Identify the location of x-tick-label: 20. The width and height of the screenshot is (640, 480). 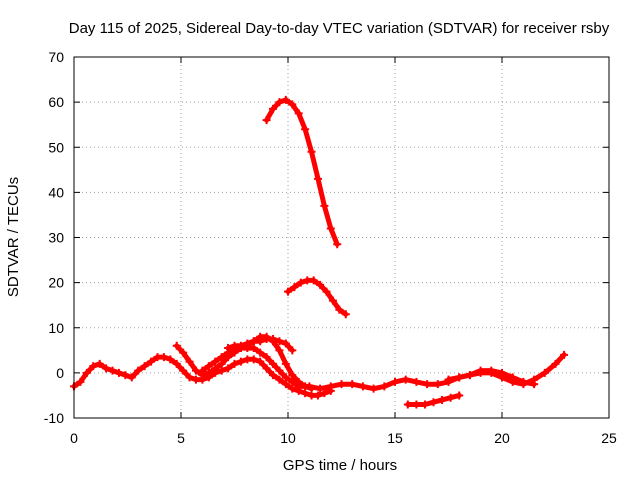
(502, 438).